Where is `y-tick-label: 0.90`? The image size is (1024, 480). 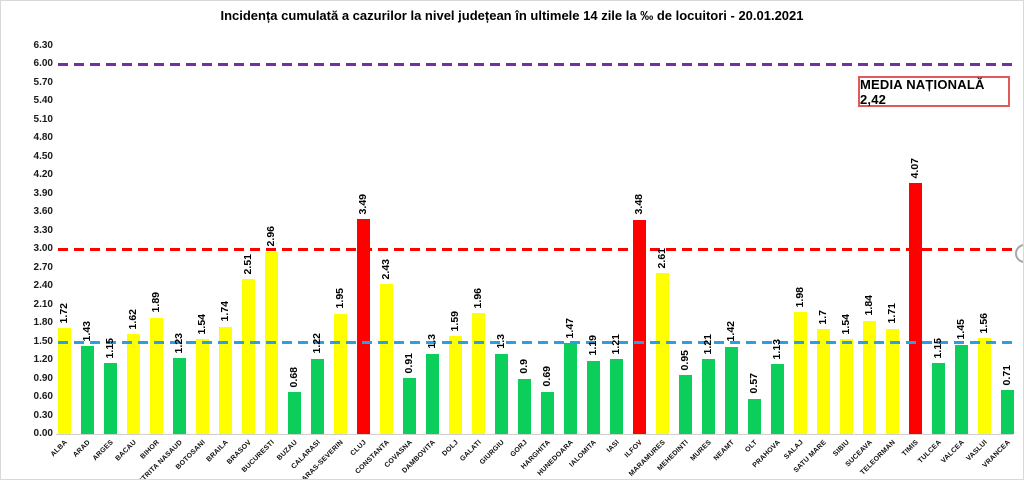 y-tick-label: 0.90 is located at coordinates (43, 378).